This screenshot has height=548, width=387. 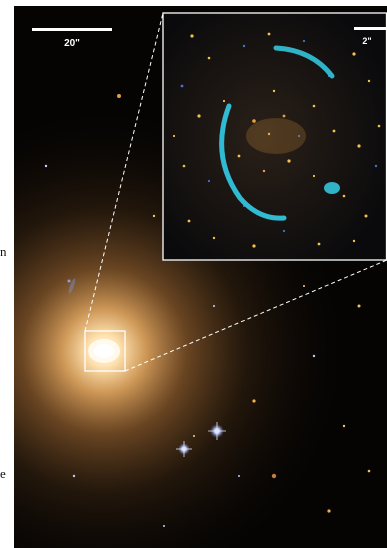 I want to click on galaxy-core-bright, so click(x=104, y=351).